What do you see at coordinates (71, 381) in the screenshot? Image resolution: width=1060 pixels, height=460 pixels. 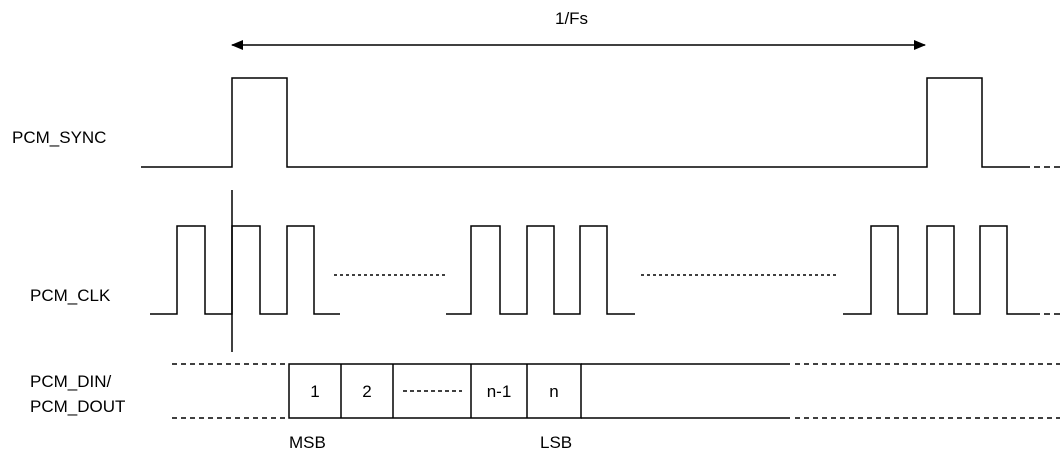 I see `pcm-din-label: PCM_DIN/` at bounding box center [71, 381].